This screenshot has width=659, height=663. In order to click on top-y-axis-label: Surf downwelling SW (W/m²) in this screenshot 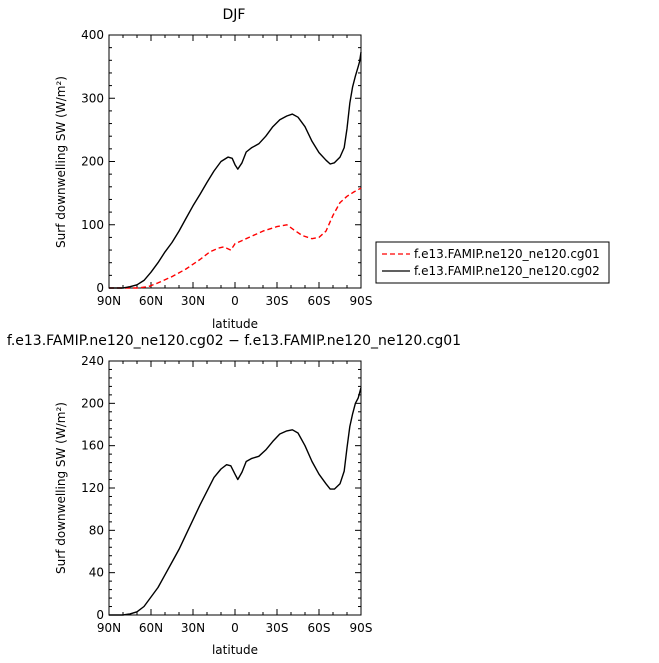, I will do `click(61, 162)`.